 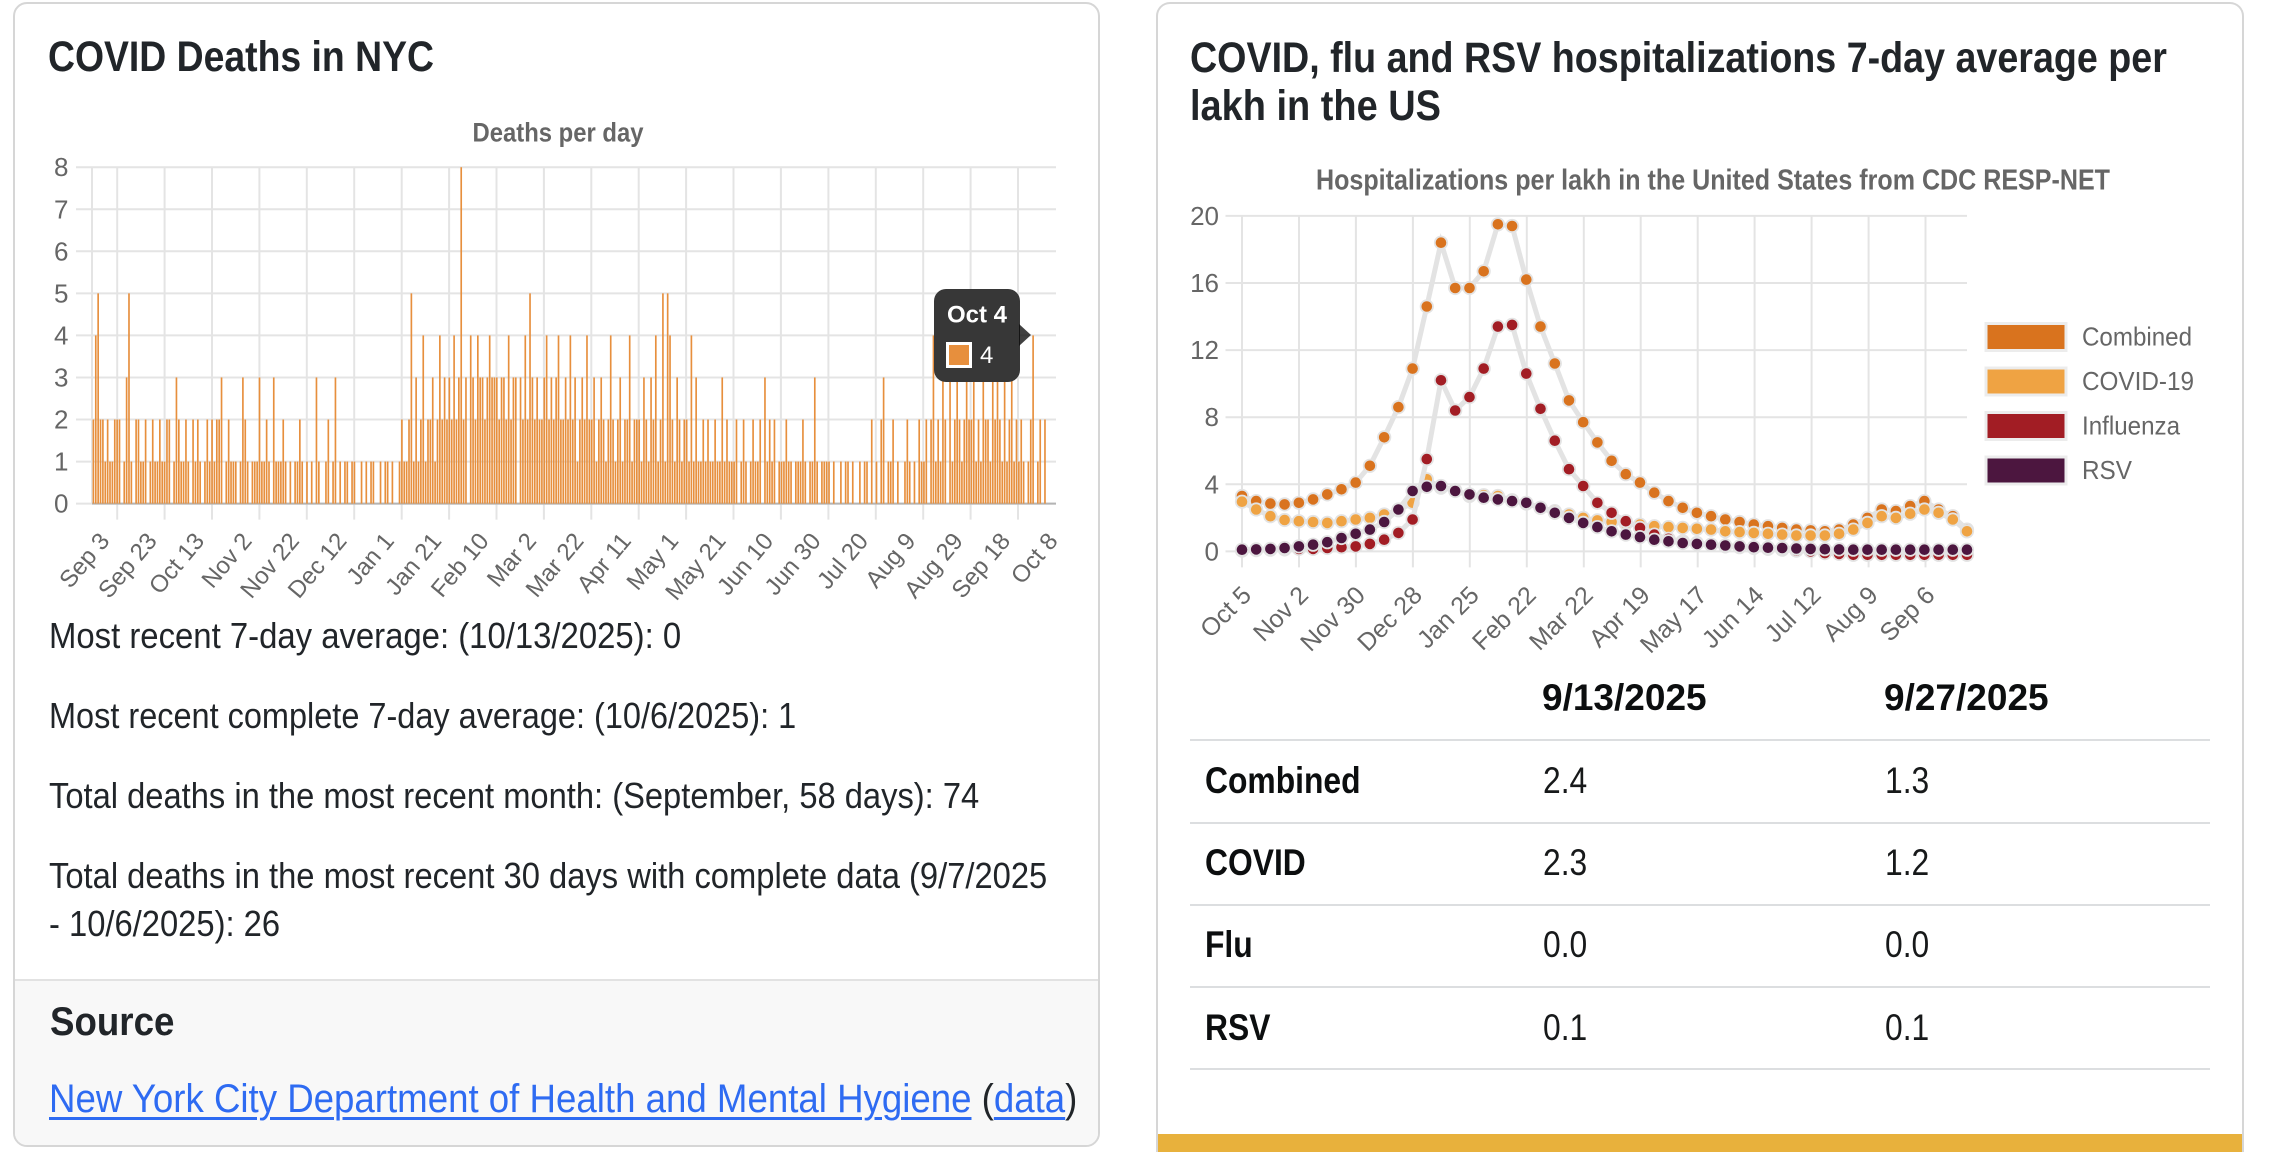 What do you see at coordinates (61, 293) in the screenshot?
I see `svg-text: 5` at bounding box center [61, 293].